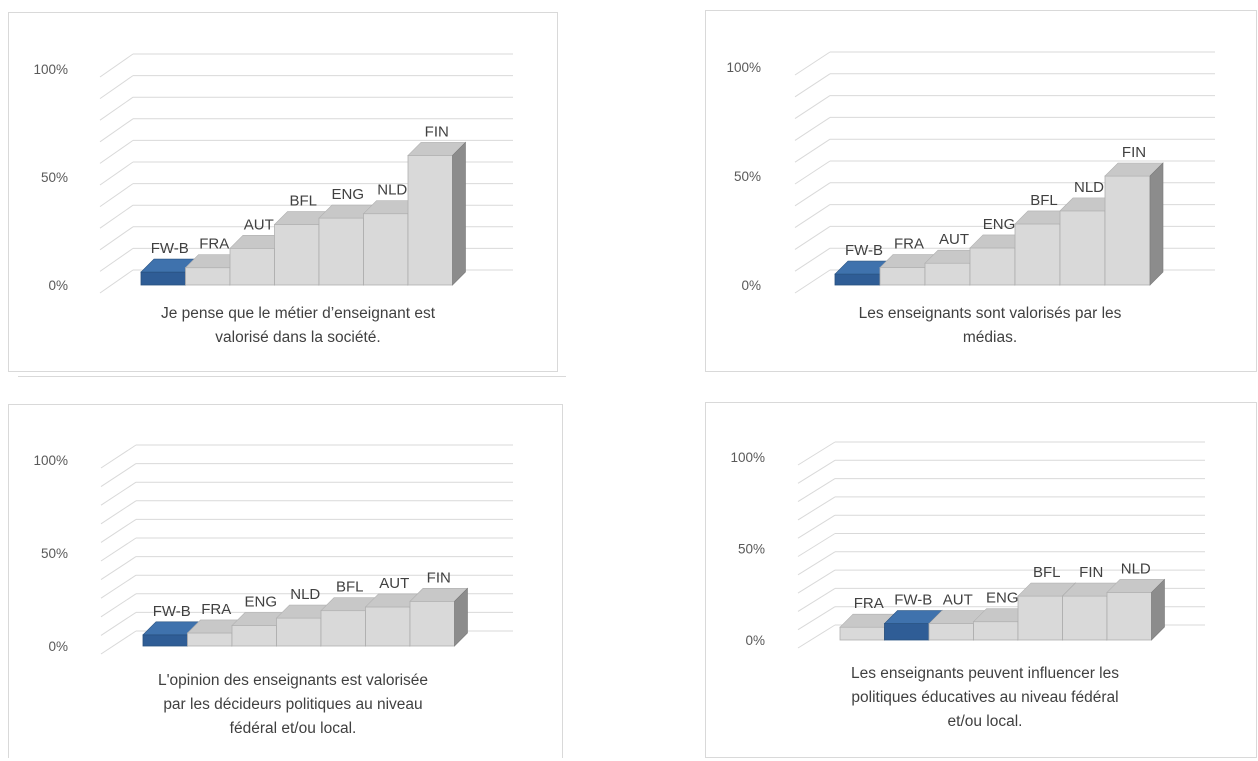 The width and height of the screenshot is (1258, 761). What do you see at coordinates (273, 549) in the screenshot?
I see `chart-svg: 0% 50% 100% FW-B FRA ENG NLD BFL AUT FIN` at bounding box center [273, 549].